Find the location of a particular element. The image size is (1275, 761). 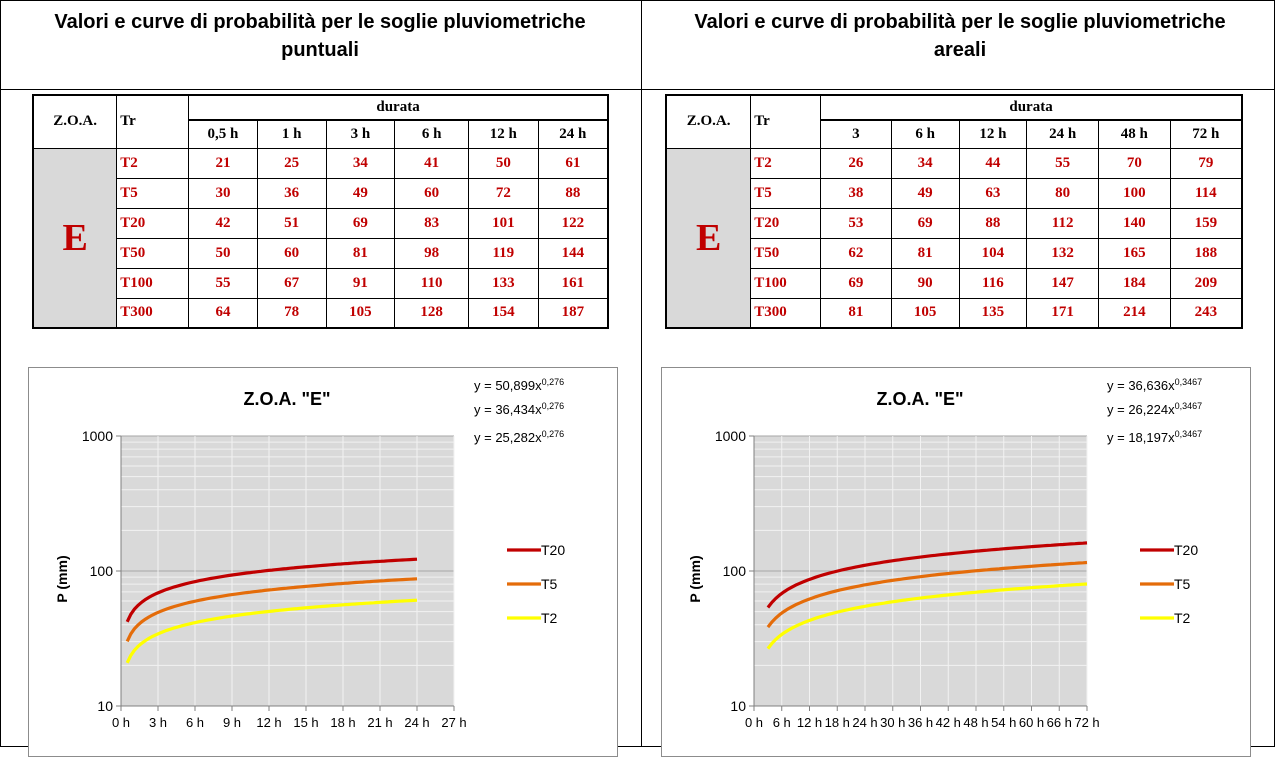

series-line-T5 is located at coordinates (927, 594).